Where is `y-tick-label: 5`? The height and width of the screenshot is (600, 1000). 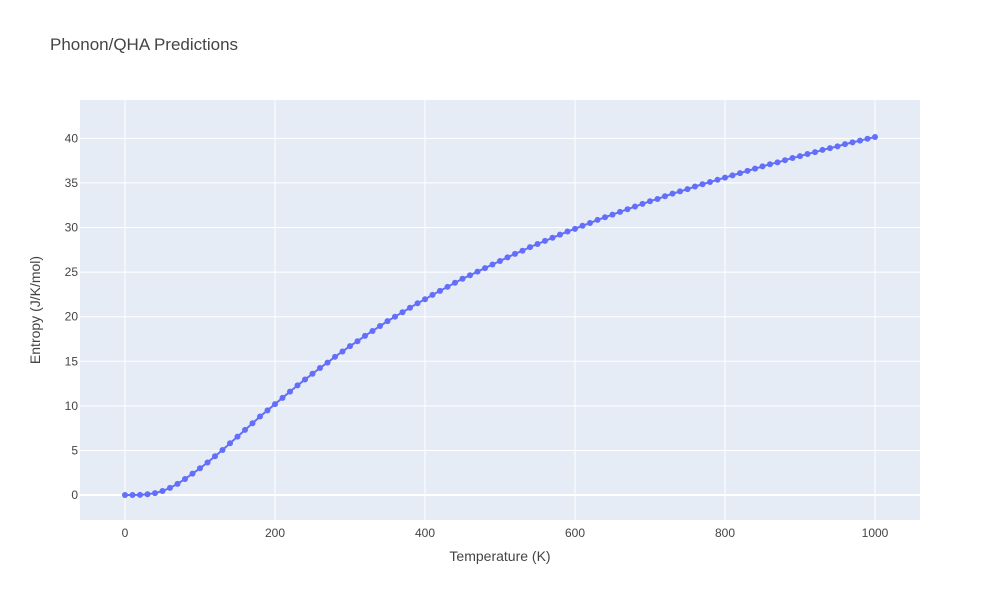
y-tick-label: 5 is located at coordinates (74, 450).